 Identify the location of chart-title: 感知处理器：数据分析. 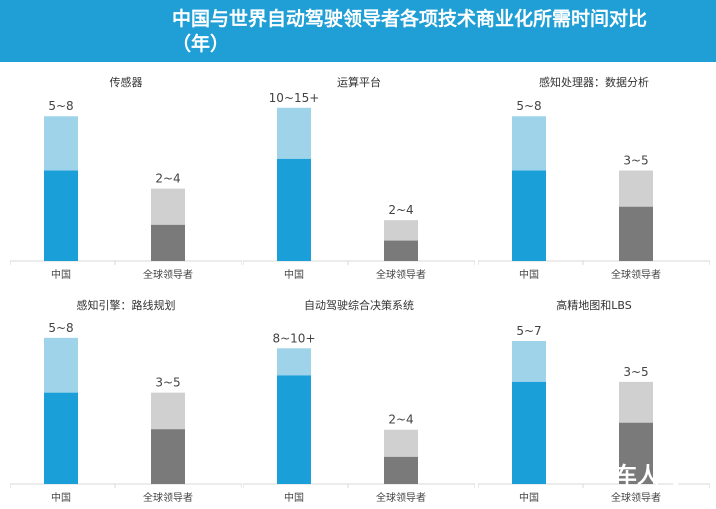
(594, 82).